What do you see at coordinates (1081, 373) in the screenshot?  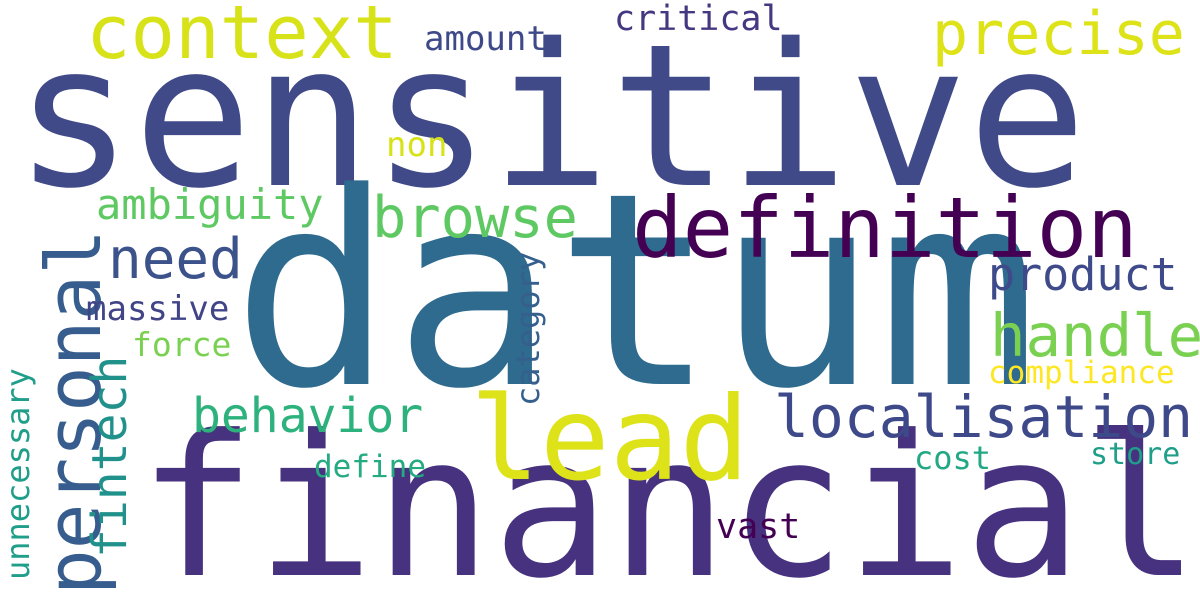 I see `word-compliance: compliance` at bounding box center [1081, 373].